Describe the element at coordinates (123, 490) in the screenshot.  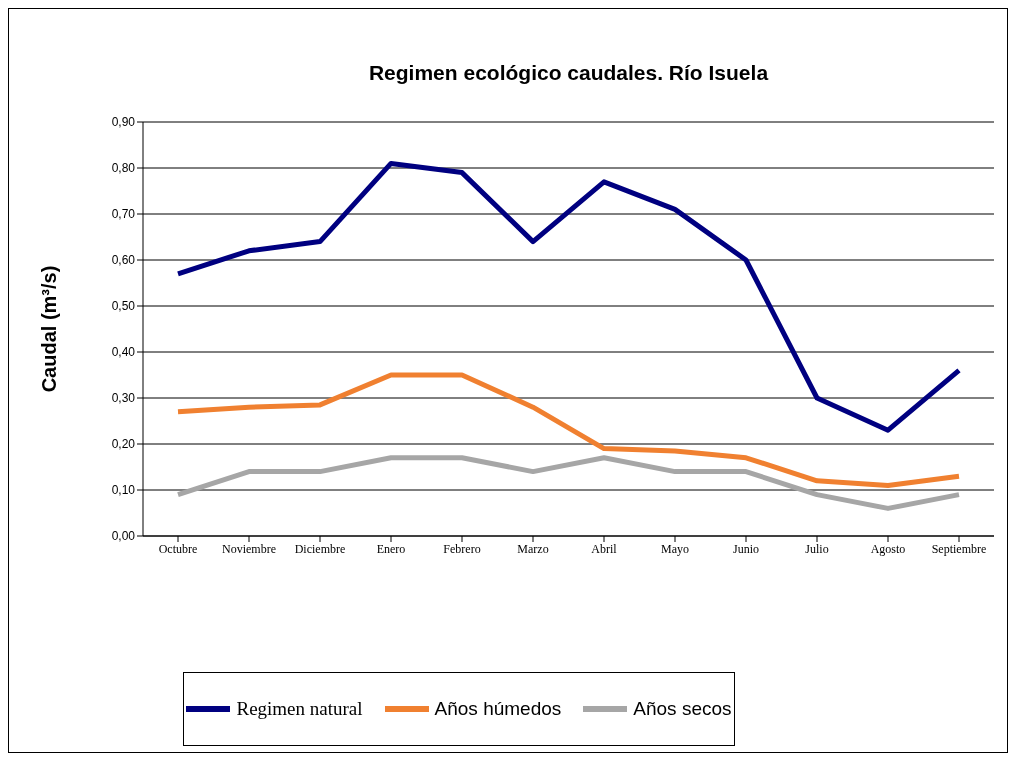
I see `y-tick-label: 0,10` at that location.